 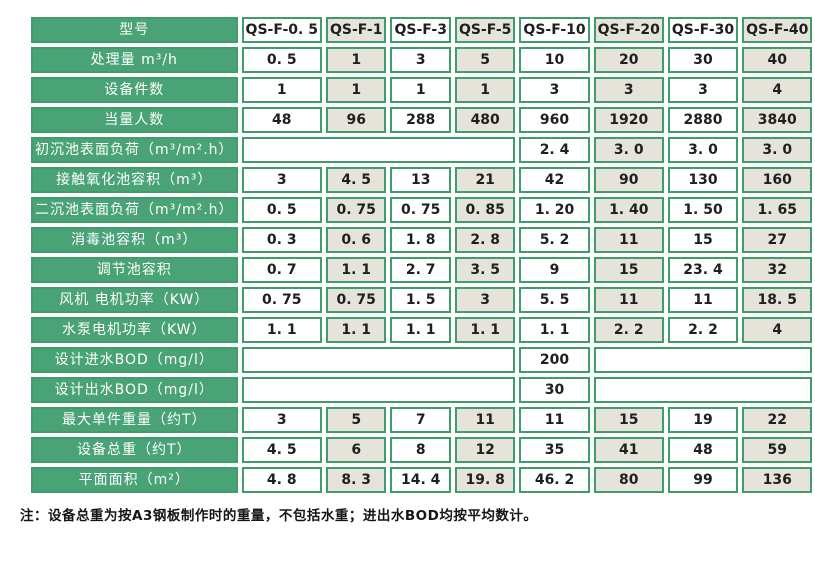 I want to click on table-row: 平面面积（m²） 4. 8 8. 3 14. 4 19. 8 46. 2 80 99 136, so click(x=422, y=480).